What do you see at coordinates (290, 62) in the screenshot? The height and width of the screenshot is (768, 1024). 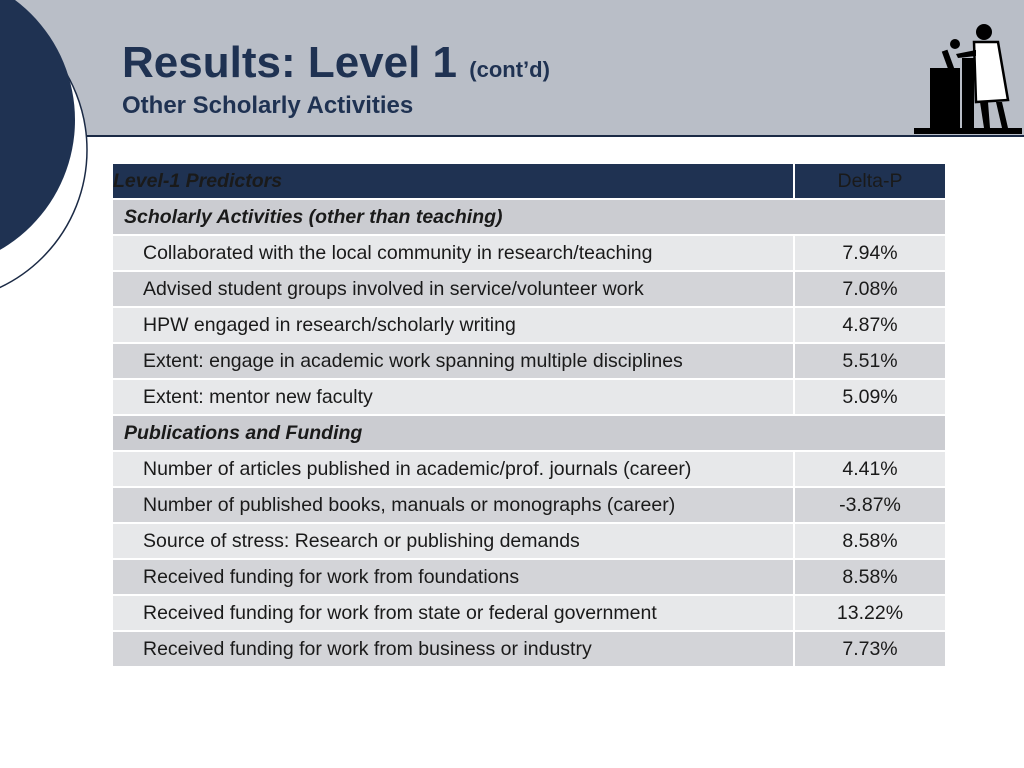 I see `title-text: Results: Level 1` at bounding box center [290, 62].